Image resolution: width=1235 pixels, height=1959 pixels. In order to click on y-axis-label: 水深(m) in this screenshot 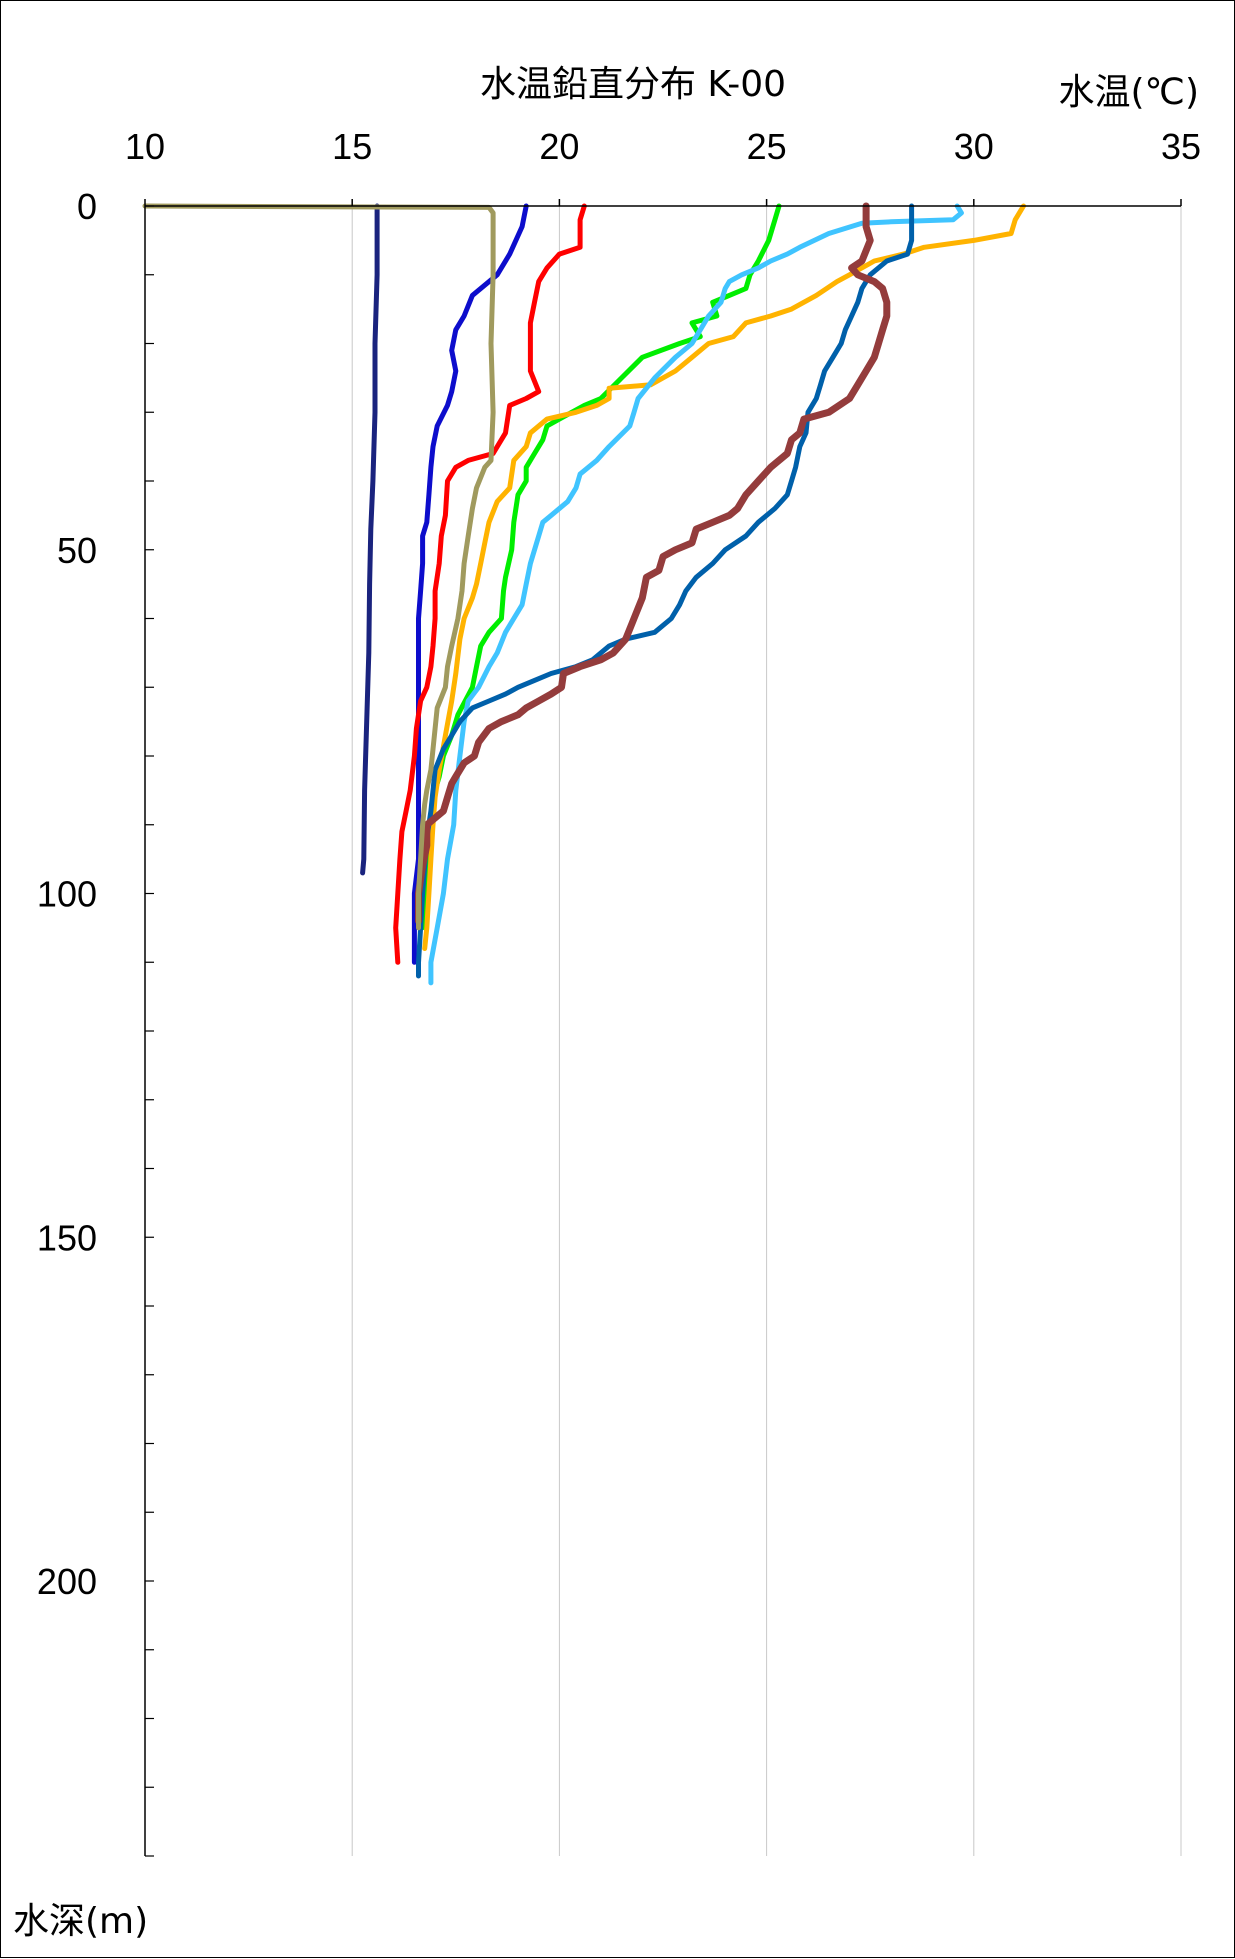, I will do `click(80, 1921)`.